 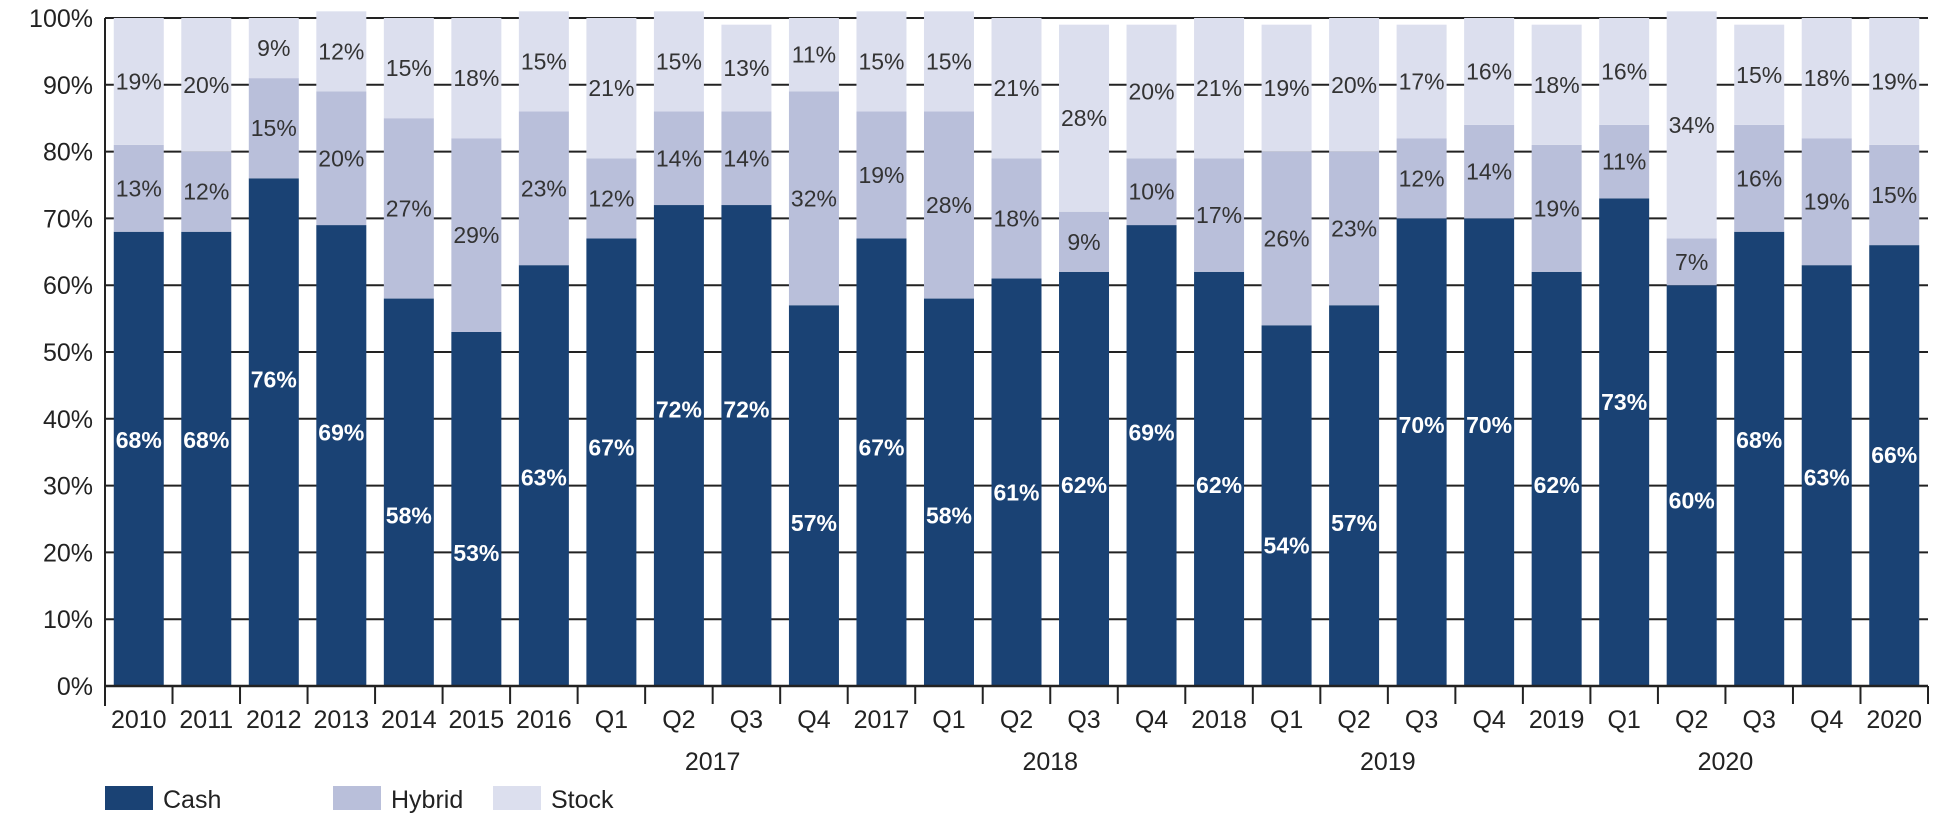 I want to click on data-label-hybrid: 13%, so click(x=139, y=188).